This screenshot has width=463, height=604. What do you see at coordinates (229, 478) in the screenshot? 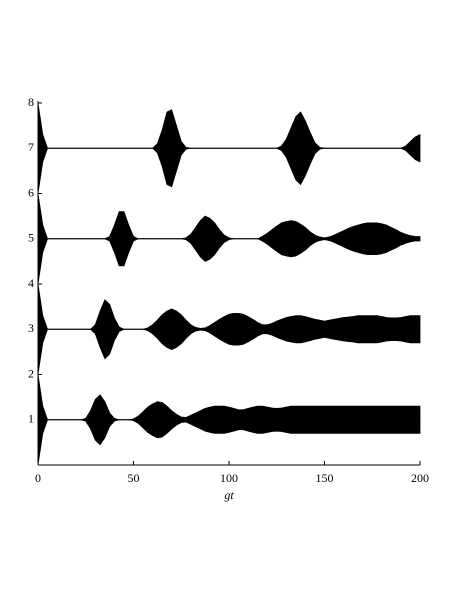
I see `x-tick-label: 100` at bounding box center [229, 478].